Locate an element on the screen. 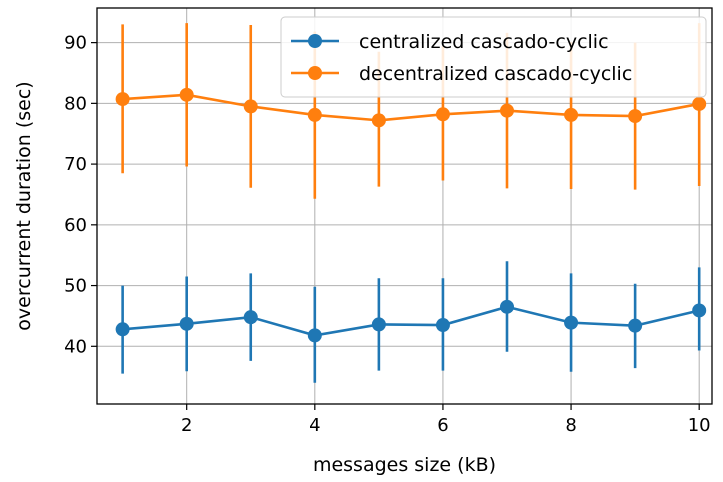  y-tick-label: 50 is located at coordinates (75, 286).